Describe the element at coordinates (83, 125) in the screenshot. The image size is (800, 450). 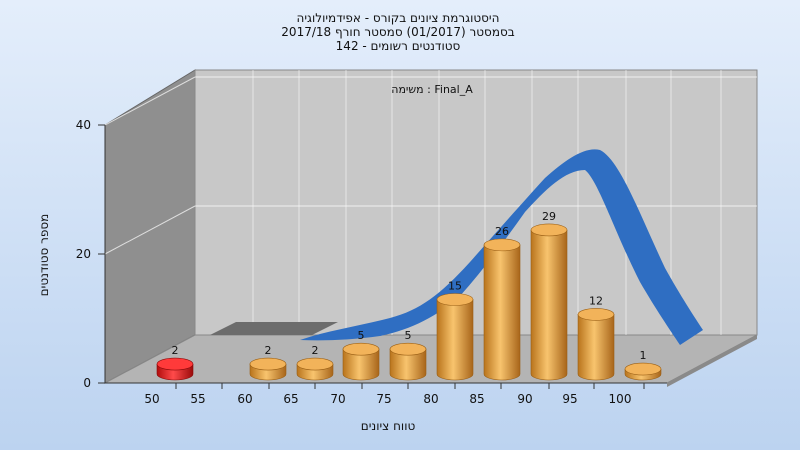
I see `y-tick-label-2: 40` at that location.